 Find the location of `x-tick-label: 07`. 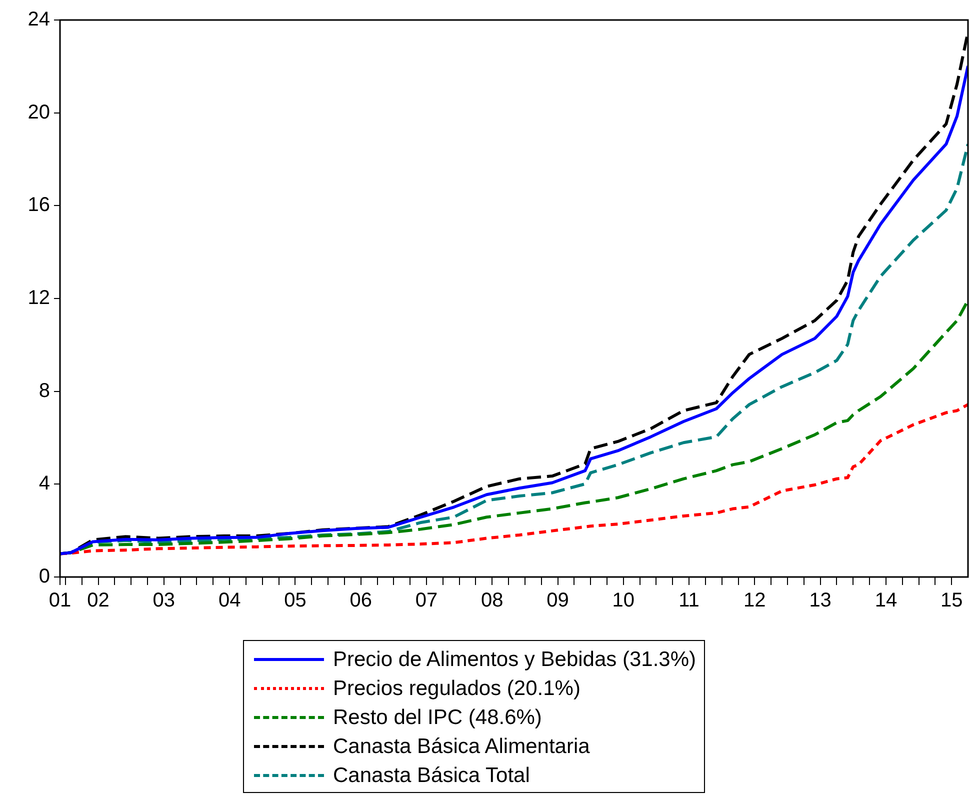

x-tick-label: 07 is located at coordinates (426, 601).